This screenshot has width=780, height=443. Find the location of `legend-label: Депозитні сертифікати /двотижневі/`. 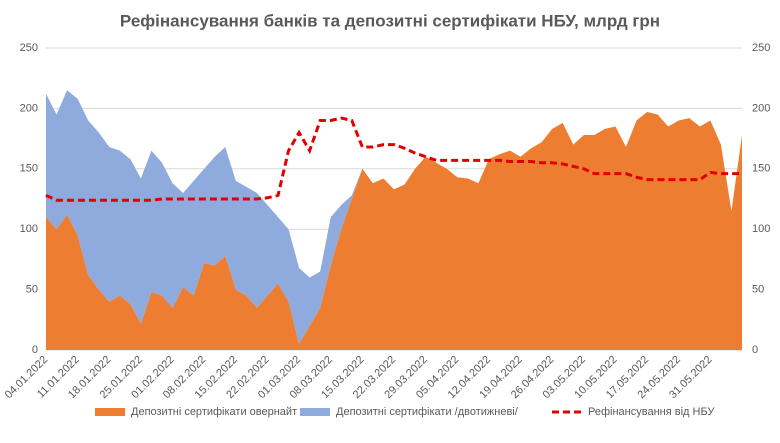

legend-label: Депозитні сертифікати /двотижневі/ is located at coordinates (427, 412).